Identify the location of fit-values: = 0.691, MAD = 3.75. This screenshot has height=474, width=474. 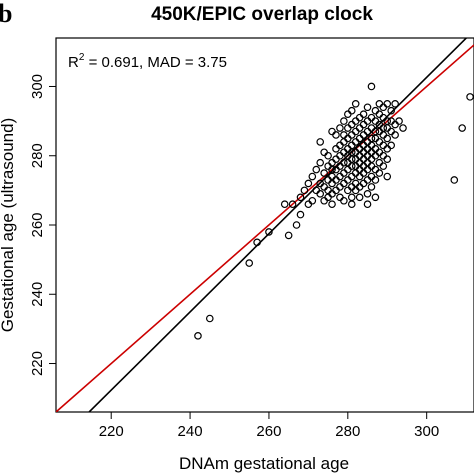
(155, 62).